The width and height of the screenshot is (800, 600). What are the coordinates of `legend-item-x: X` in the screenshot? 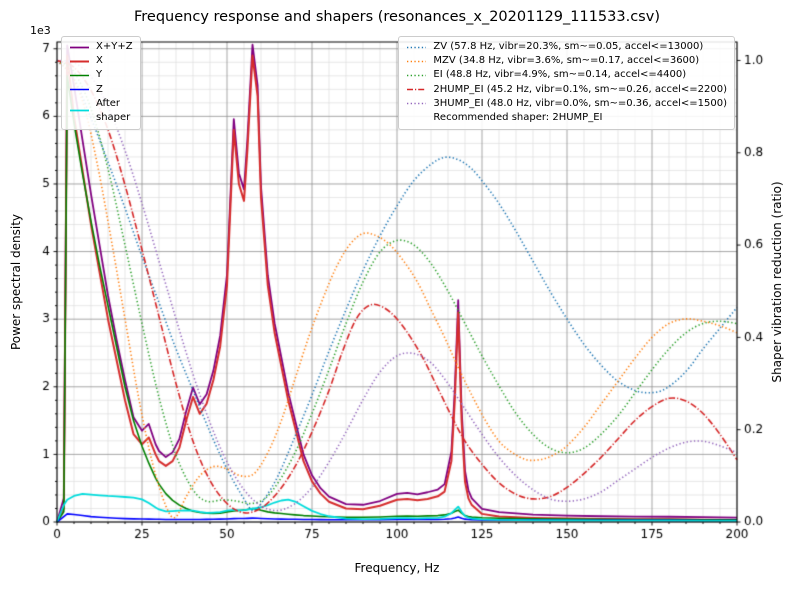 It's located at (101, 61).